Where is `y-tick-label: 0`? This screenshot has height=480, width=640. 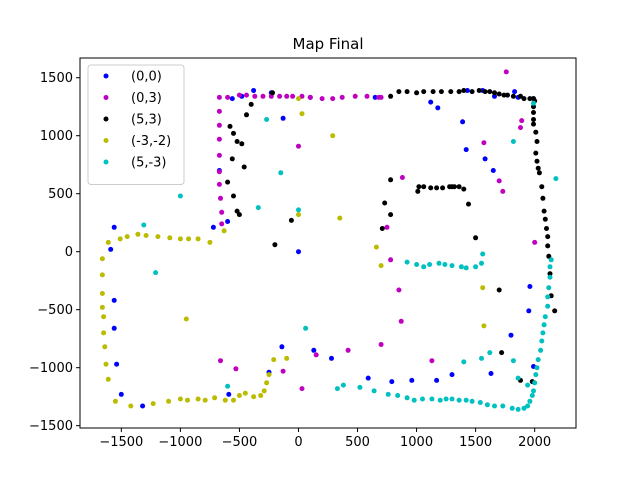 y-tick-label: 0 is located at coordinates (69, 252).